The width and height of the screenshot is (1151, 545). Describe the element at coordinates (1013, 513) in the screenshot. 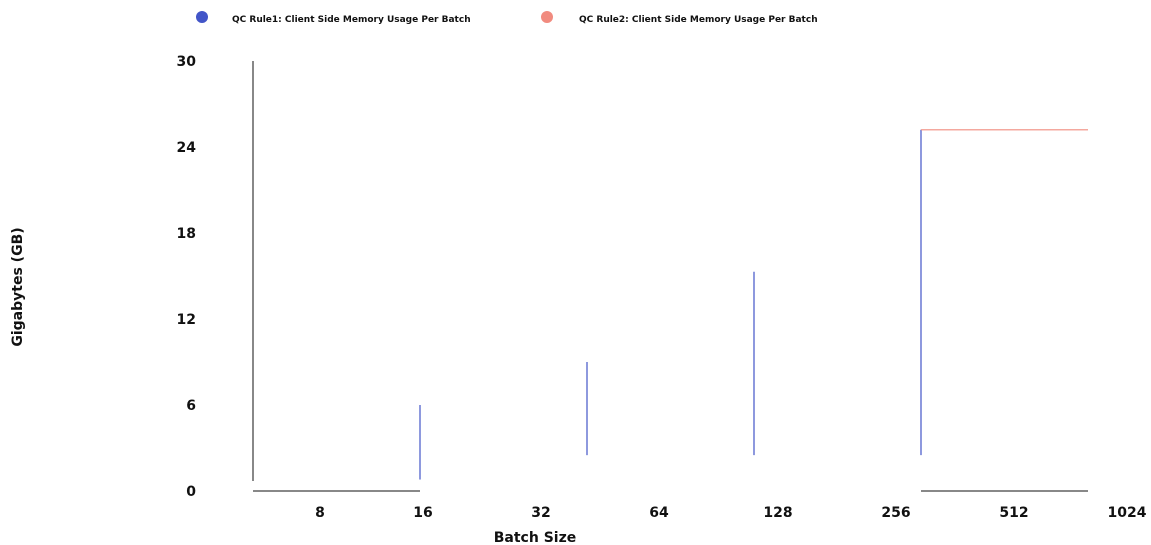

I see `x-tick-label: 512` at that location.